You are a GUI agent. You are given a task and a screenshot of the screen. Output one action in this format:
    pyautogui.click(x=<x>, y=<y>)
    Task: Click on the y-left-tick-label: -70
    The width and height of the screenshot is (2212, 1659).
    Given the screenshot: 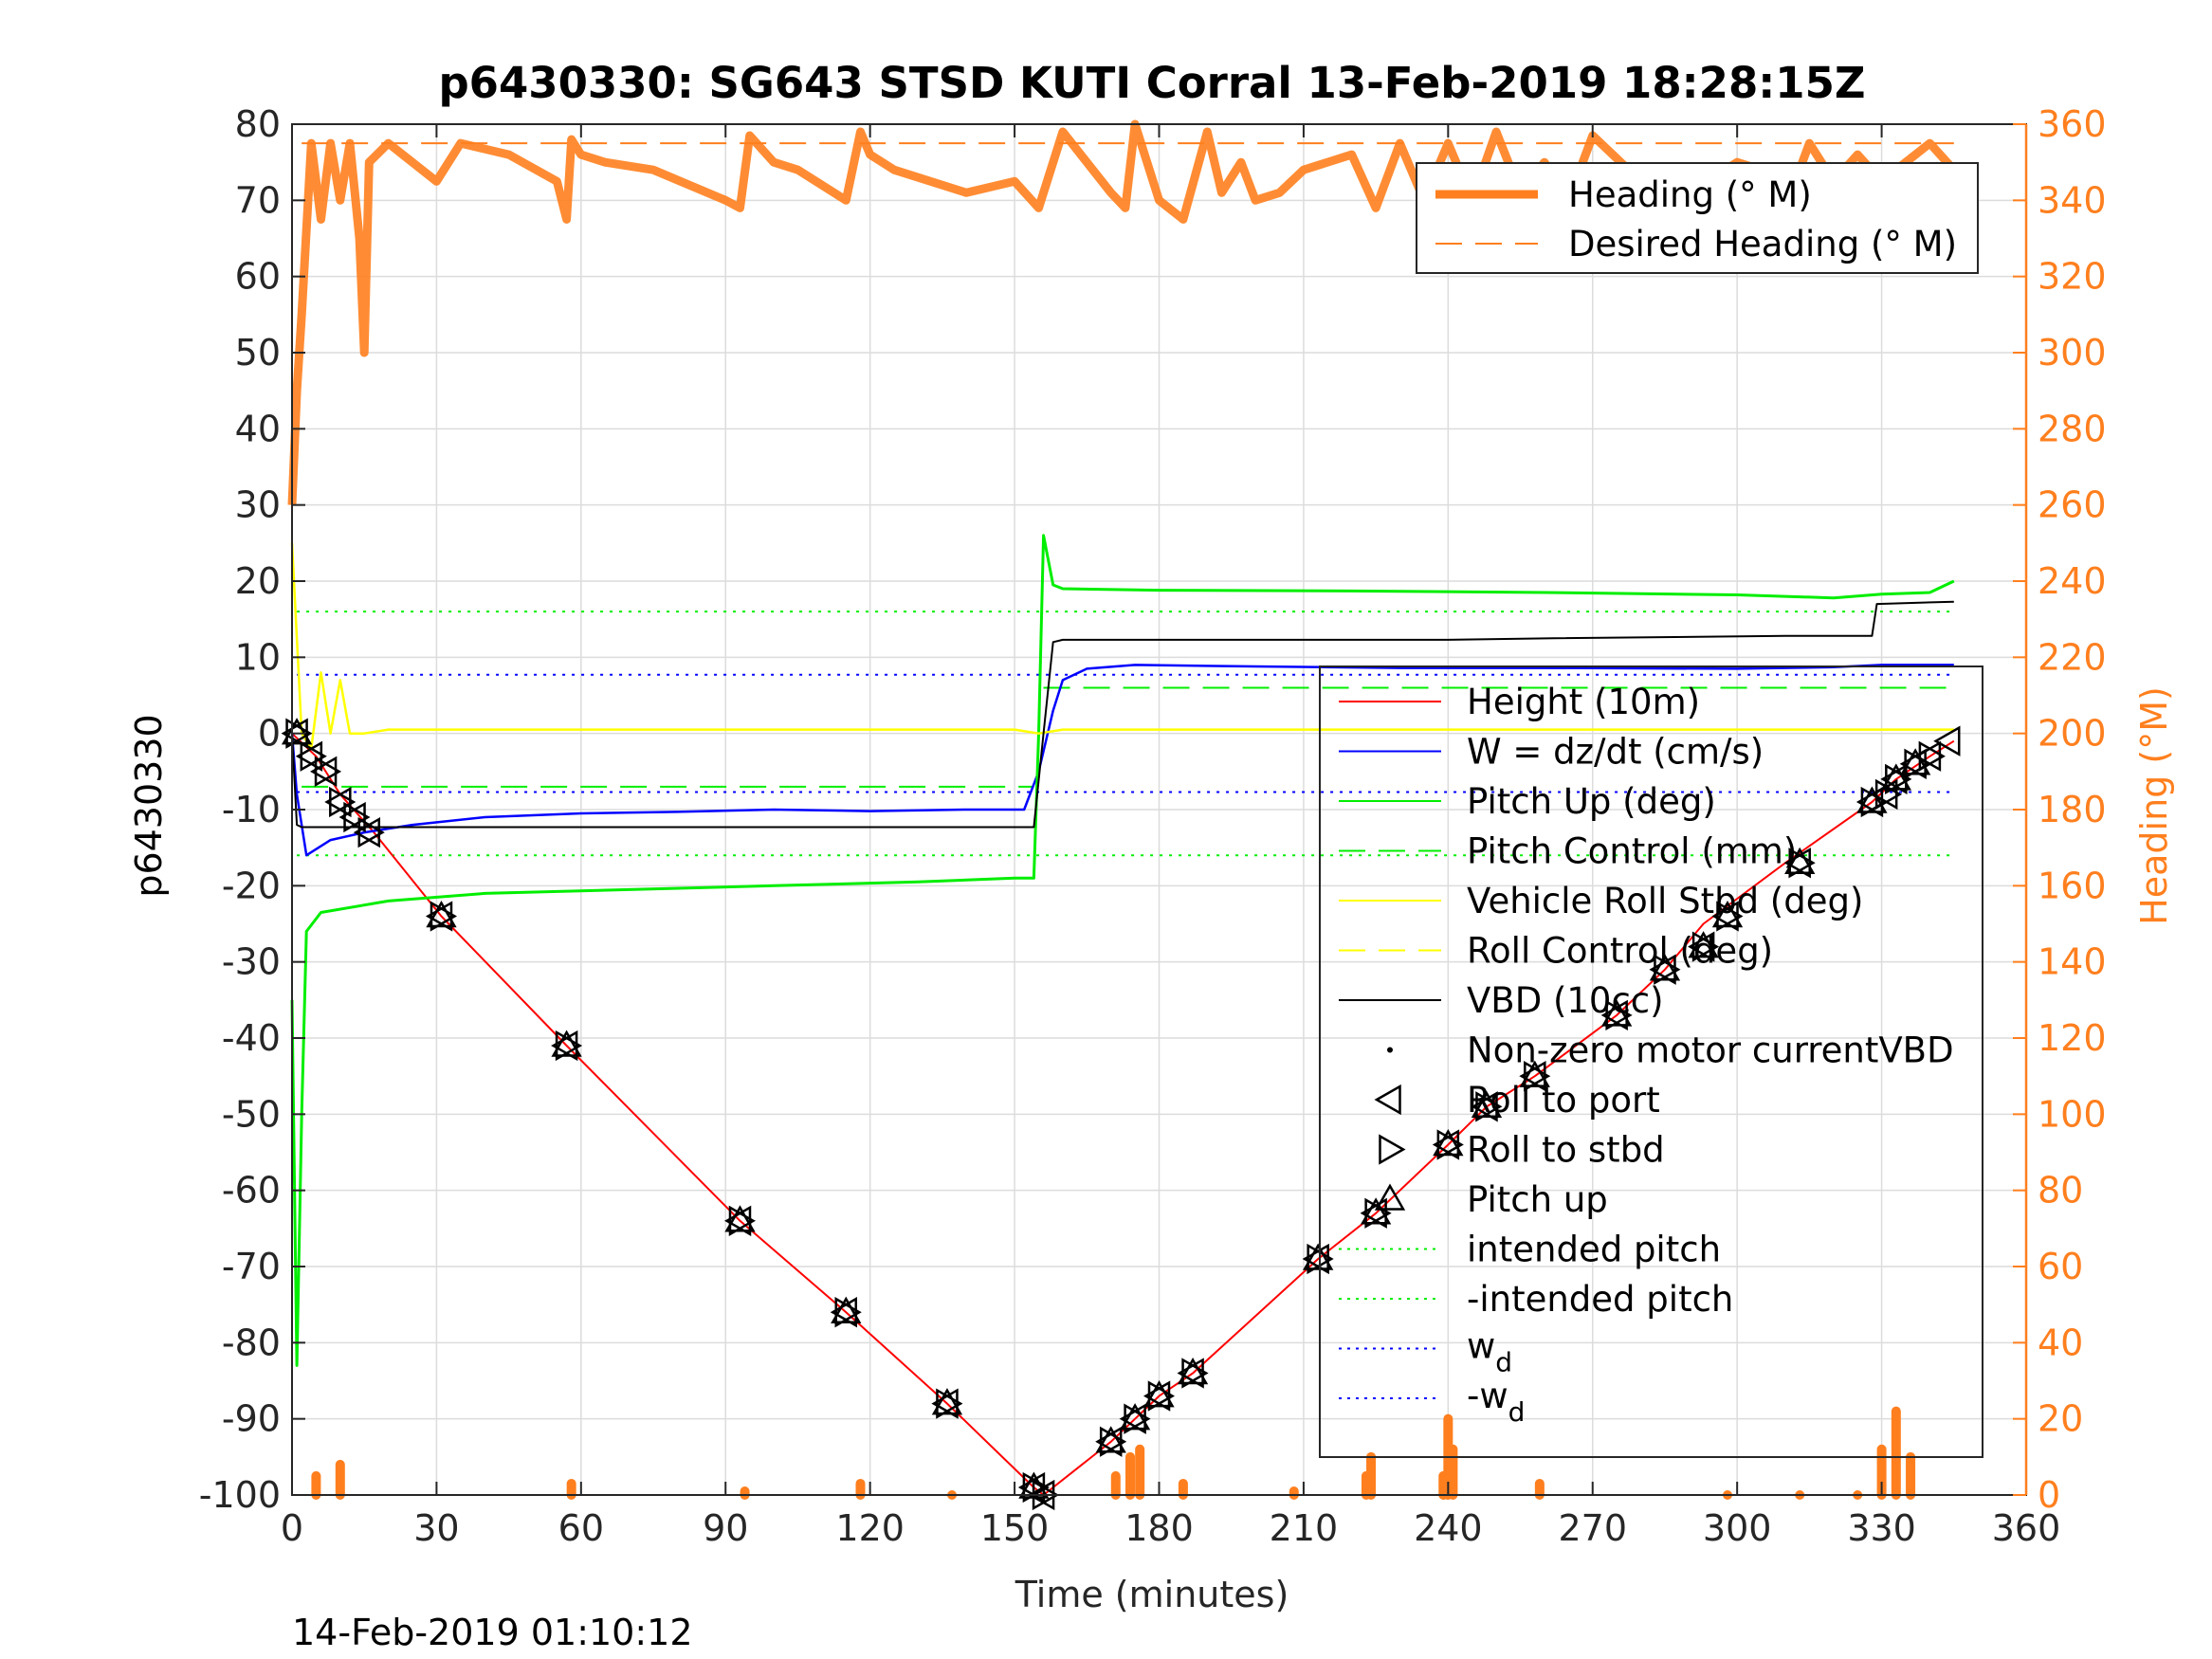 What is the action you would take?
    pyautogui.click(x=251, y=1266)
    